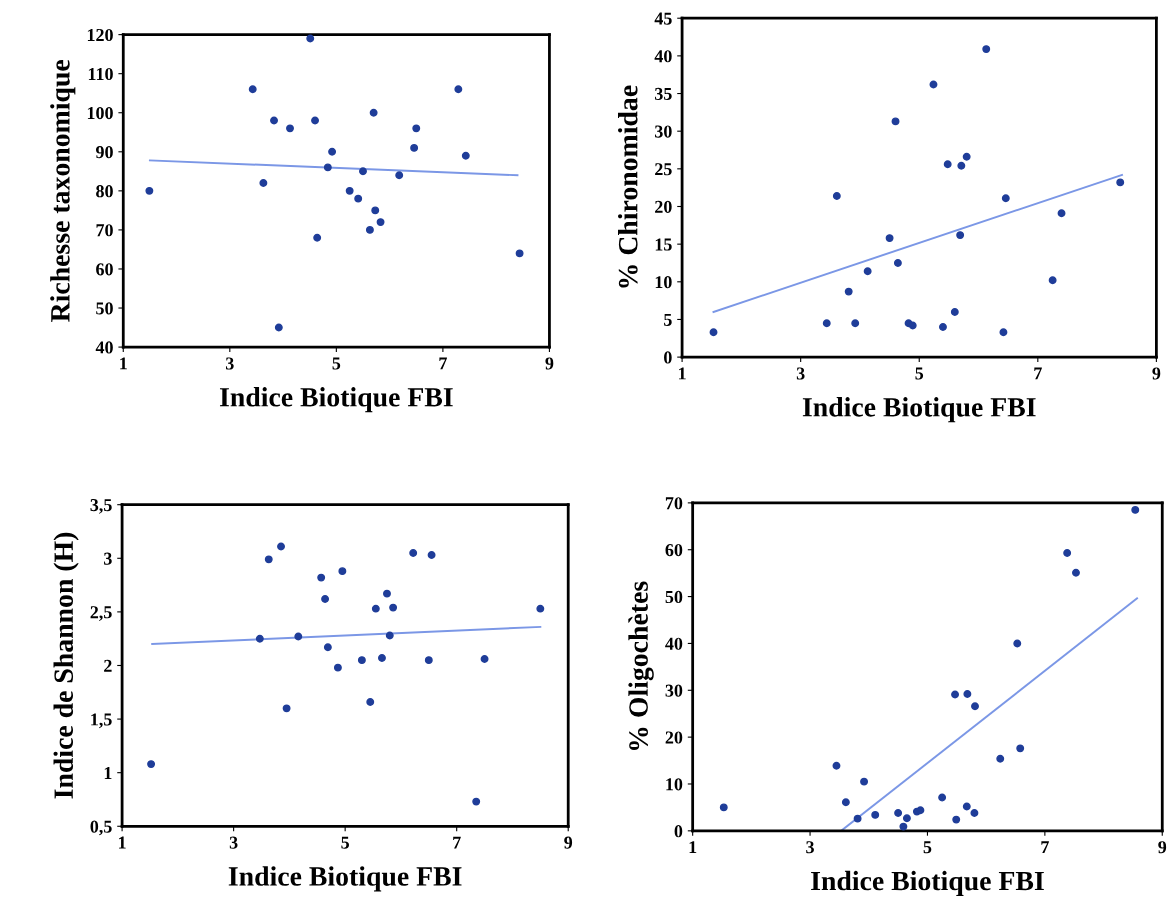 This screenshot has height=911, width=1174. What do you see at coordinates (66, 665) in the screenshot?
I see `y-axis-title: Indice de Shannon (H)` at bounding box center [66, 665].